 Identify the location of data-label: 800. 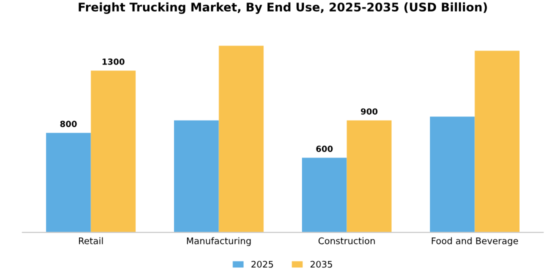
(68, 124).